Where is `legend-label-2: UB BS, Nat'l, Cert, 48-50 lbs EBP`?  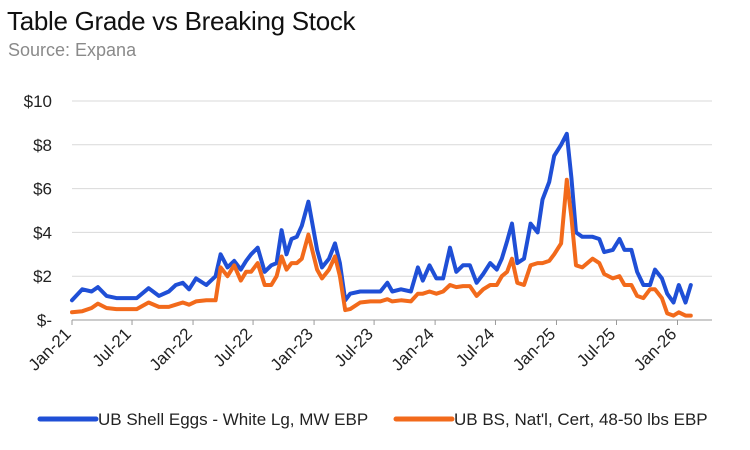 legend-label-2: UB BS, Nat'l, Cert, 48-50 lbs EBP is located at coordinates (581, 419).